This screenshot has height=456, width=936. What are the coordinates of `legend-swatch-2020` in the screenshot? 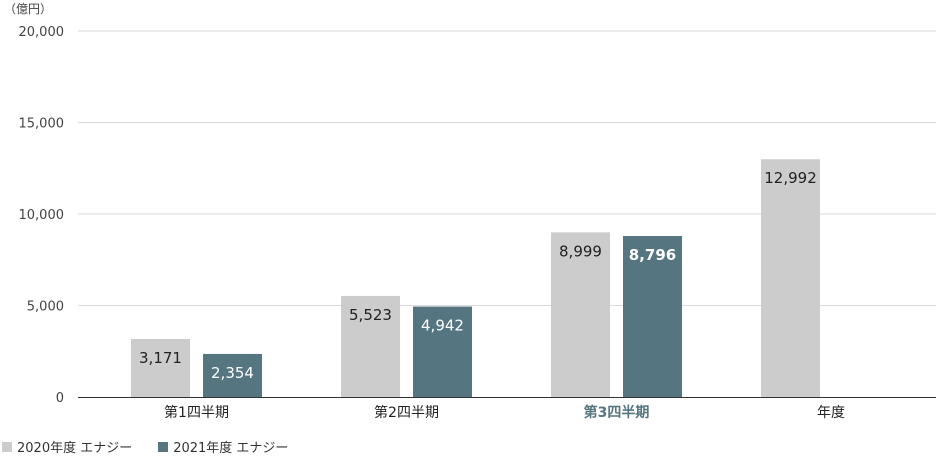 It's located at (7, 446).